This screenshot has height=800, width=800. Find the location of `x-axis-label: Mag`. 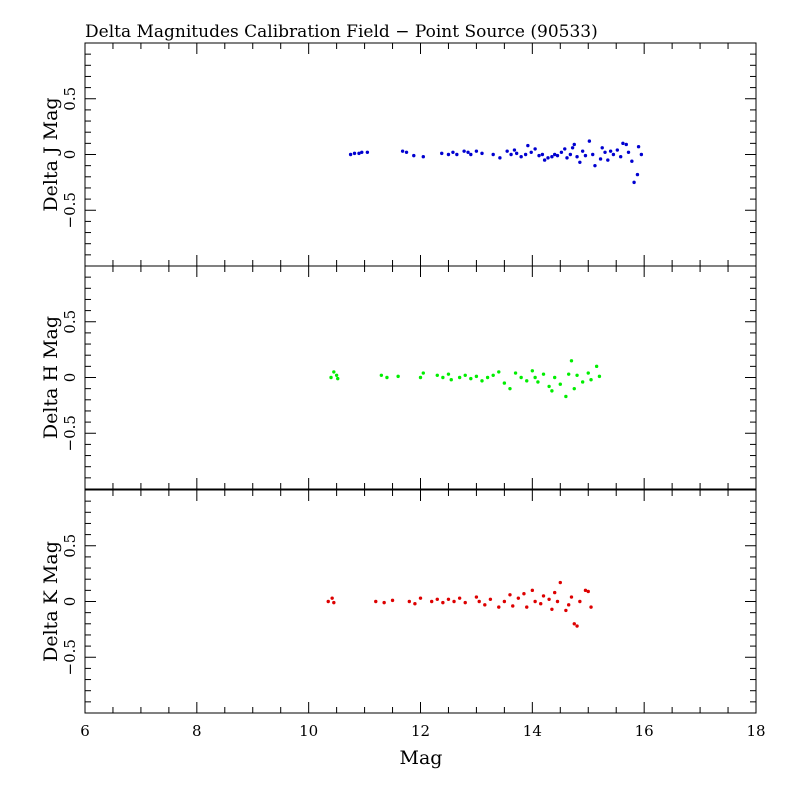

x-axis-label: Mag is located at coordinates (421, 758).